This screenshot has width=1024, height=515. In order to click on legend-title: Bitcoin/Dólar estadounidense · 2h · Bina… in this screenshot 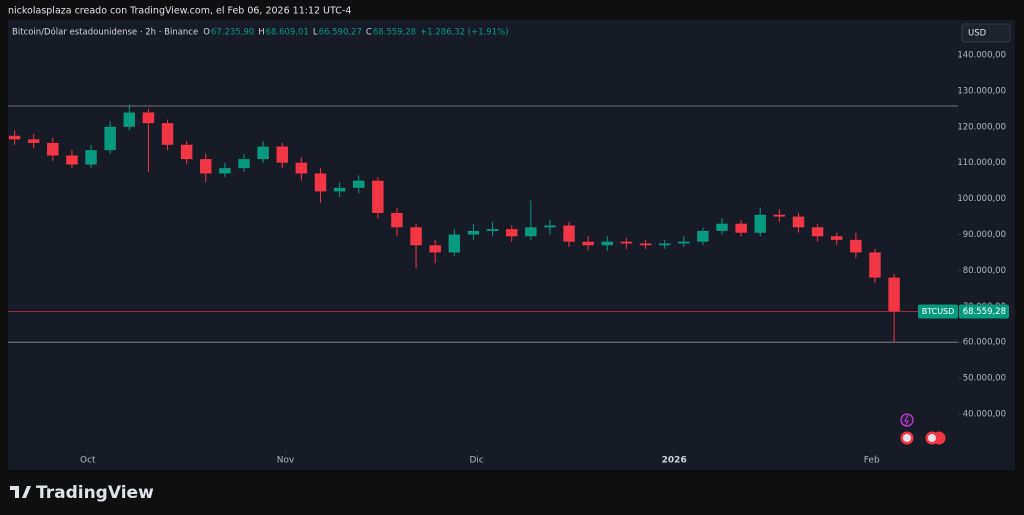, I will do `click(105, 32)`.